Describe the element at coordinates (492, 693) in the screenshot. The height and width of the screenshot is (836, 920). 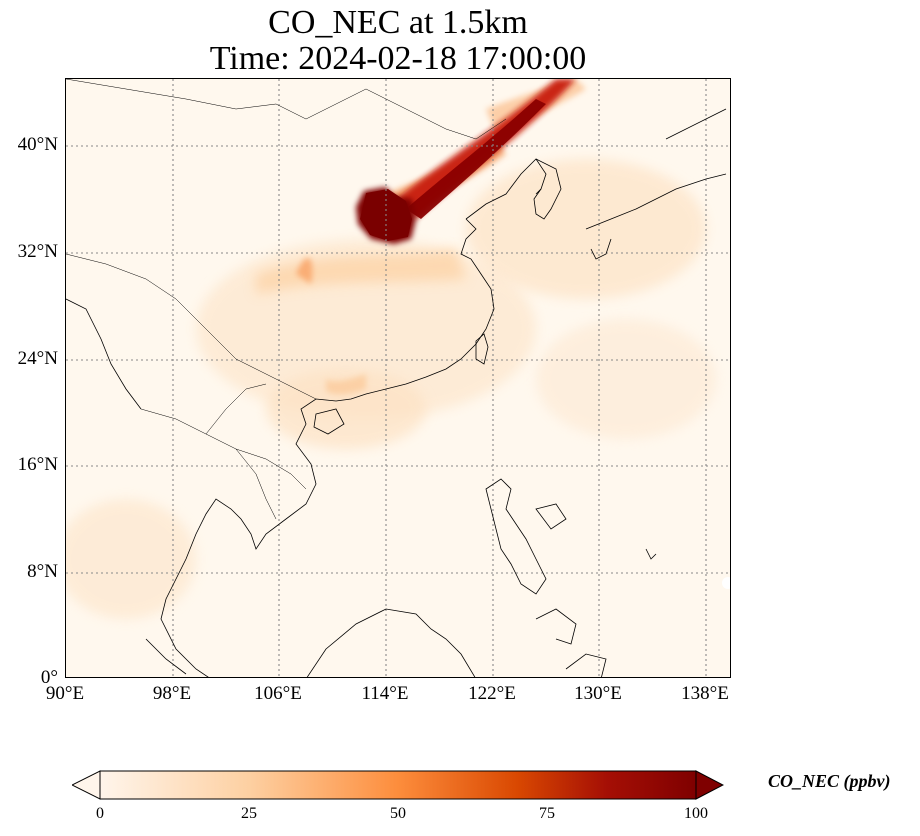
I see `lon-tick-label: 122°E` at that location.